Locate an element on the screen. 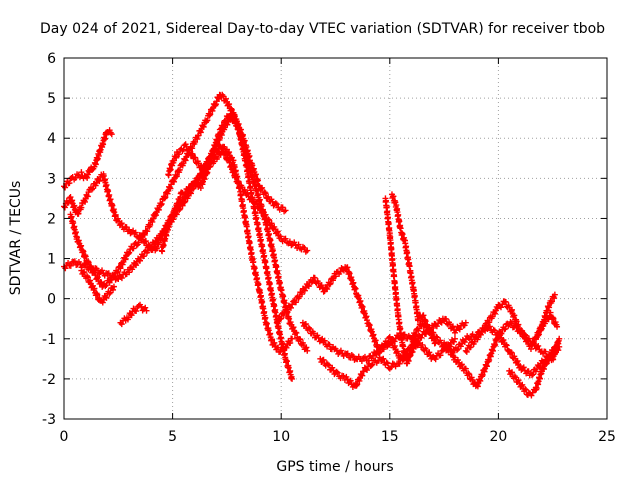 Image resolution: width=640 pixels, height=480 pixels. y-tick-label: 6 is located at coordinates (51, 59).